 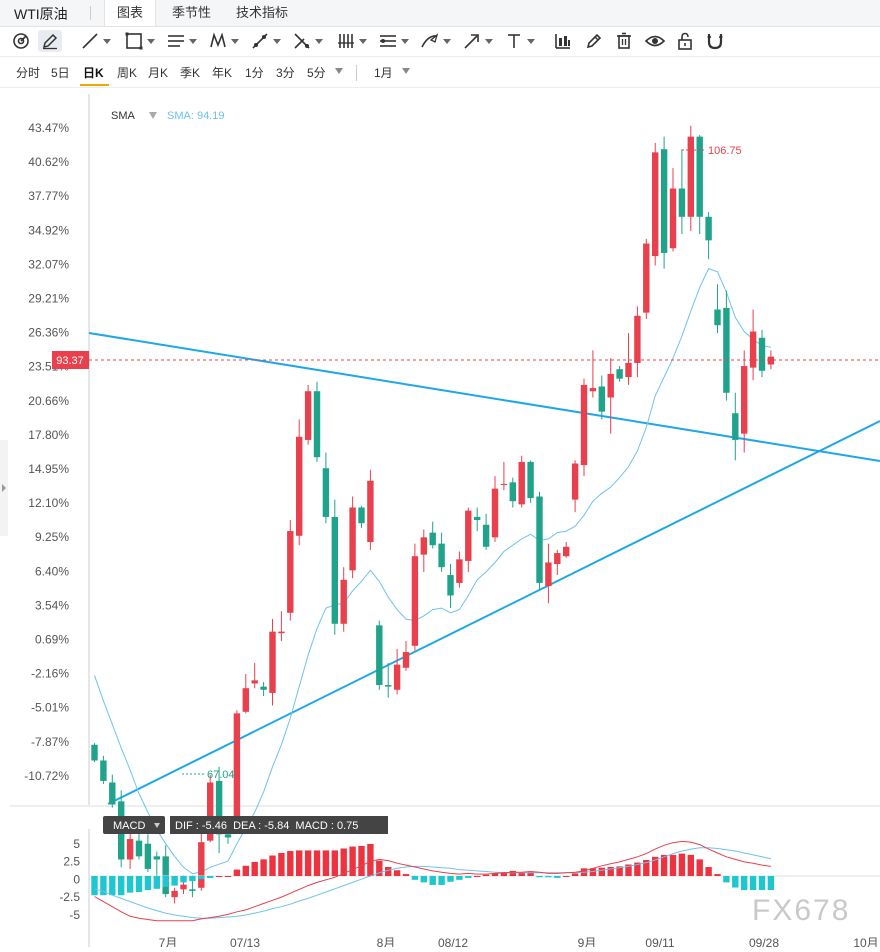 What do you see at coordinates (393, 41) in the screenshot?
I see `parallel-lines-icon` at bounding box center [393, 41].